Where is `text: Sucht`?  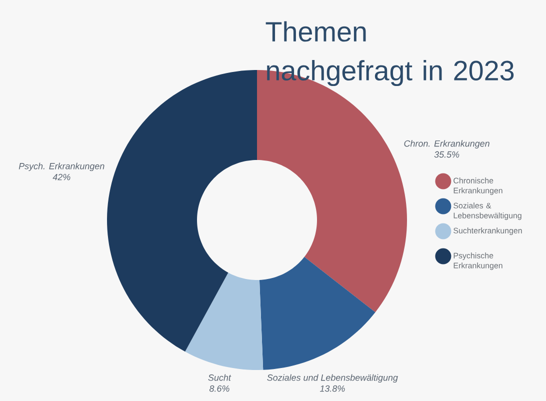 text: Sucht is located at coordinates (220, 377).